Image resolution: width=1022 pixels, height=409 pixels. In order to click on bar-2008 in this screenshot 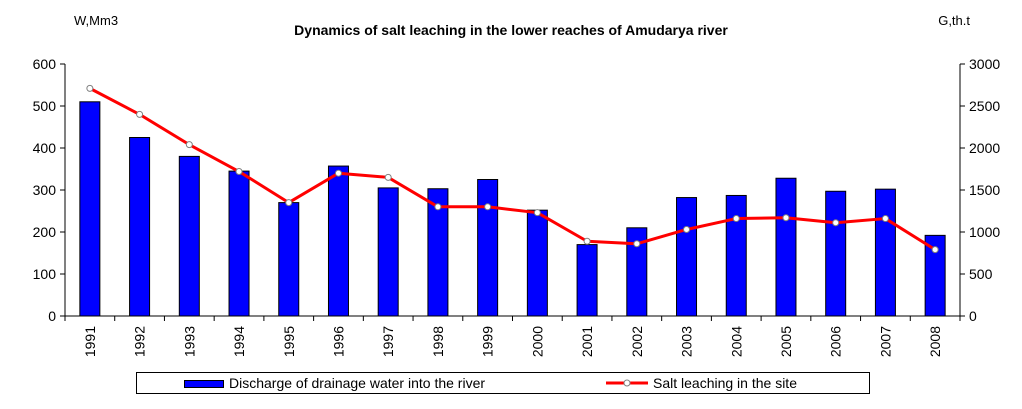, I will do `click(935, 275)`.